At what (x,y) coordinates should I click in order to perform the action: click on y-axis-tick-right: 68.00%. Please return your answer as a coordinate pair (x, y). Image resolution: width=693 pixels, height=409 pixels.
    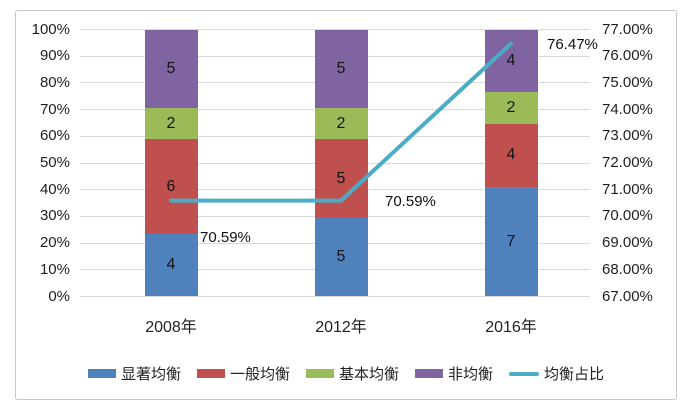
    Looking at the image, I should click on (627, 269).